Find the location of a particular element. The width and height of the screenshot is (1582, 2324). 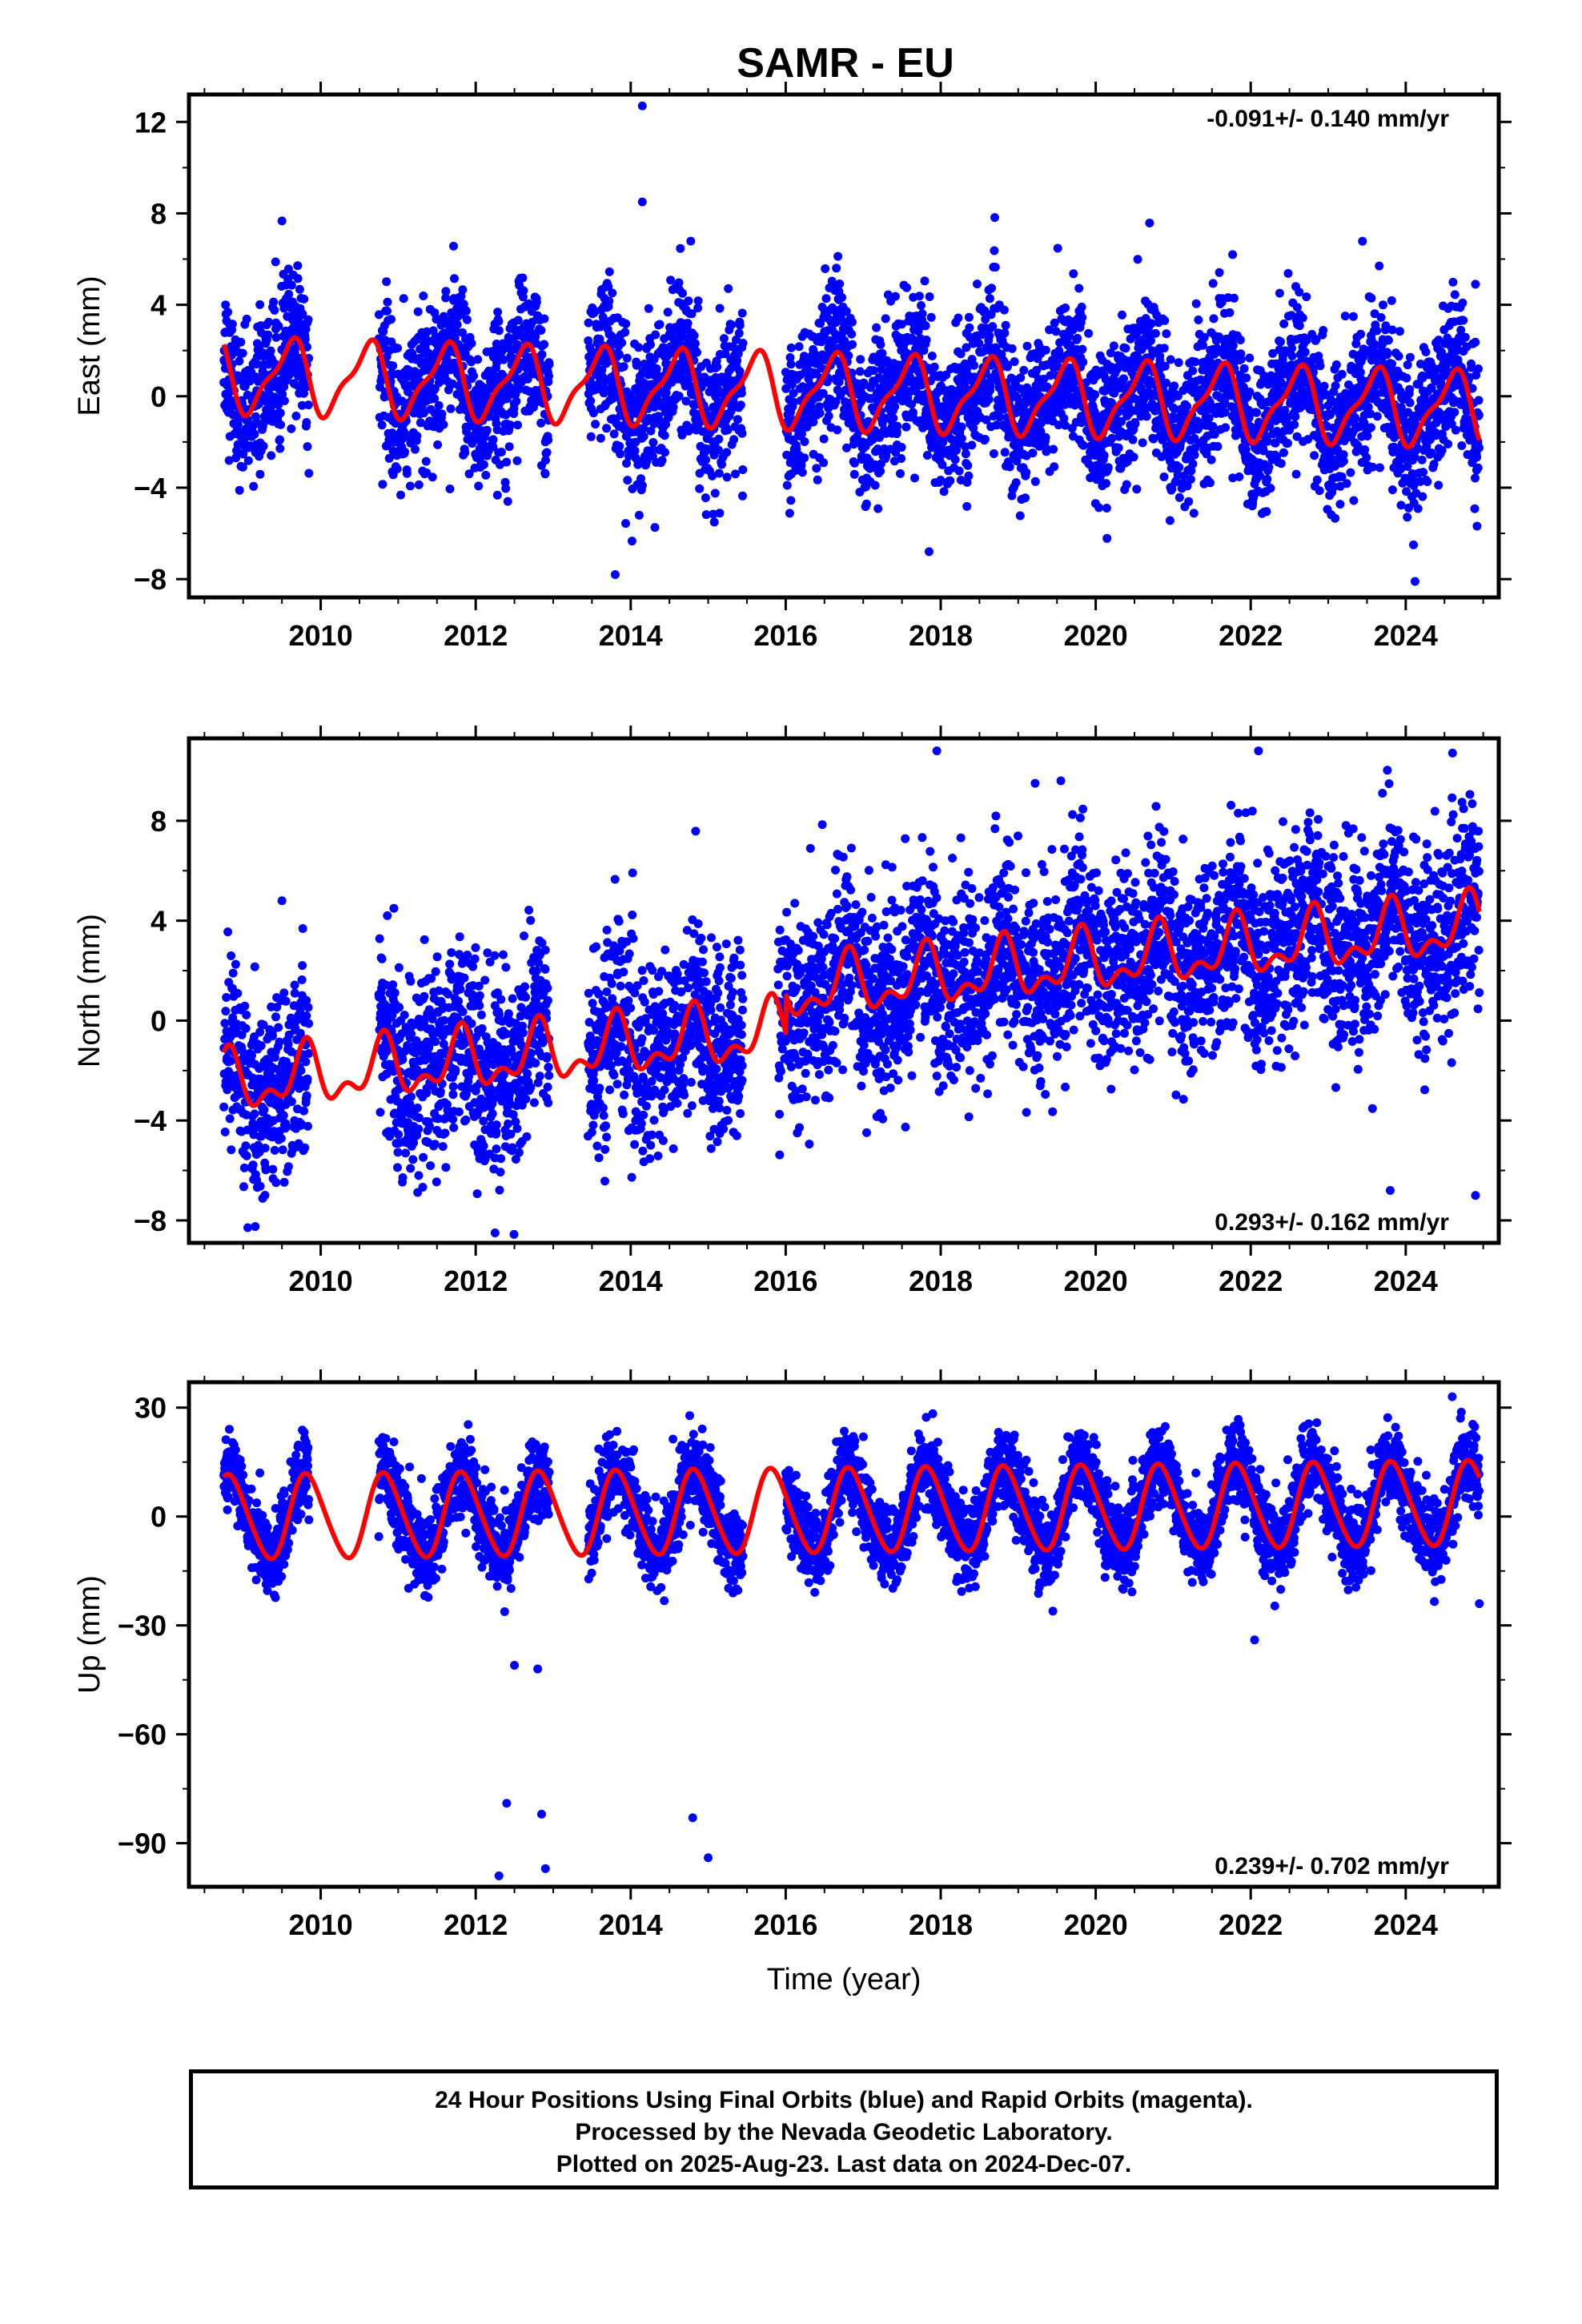

y-tick-label: 4 is located at coordinates (159, 305).